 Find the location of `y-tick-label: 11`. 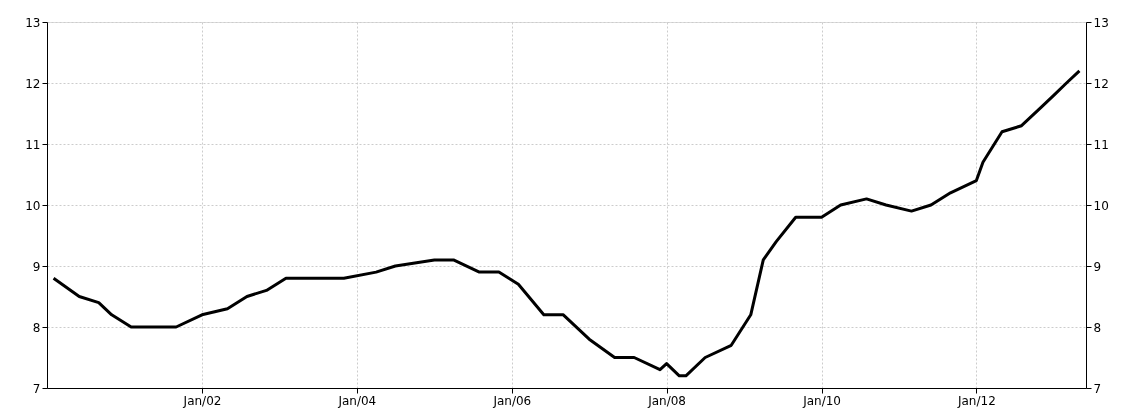

y-tick-label: 11 is located at coordinates (33, 144).